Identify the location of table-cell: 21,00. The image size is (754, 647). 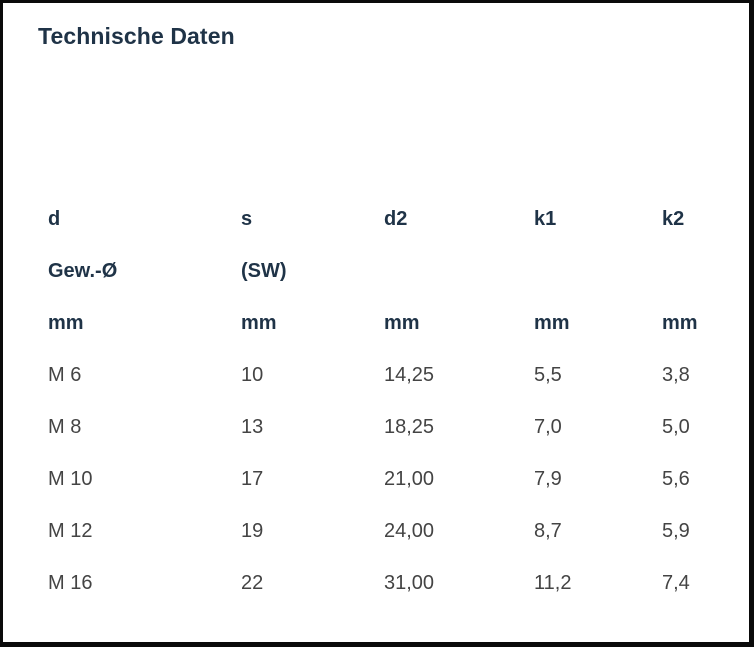
(409, 478).